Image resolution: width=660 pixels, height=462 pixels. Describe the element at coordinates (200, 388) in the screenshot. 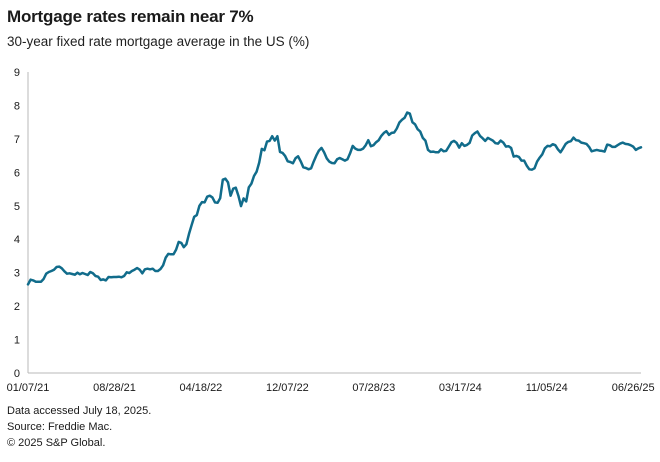

I see `x-tick-label: 04/18/22` at that location.